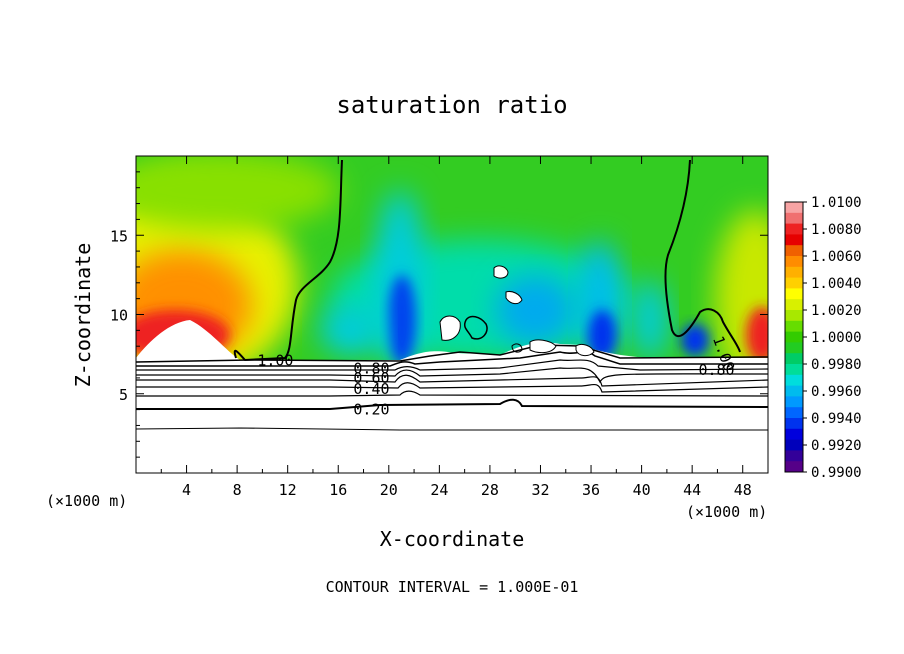  Describe the element at coordinates (86, 501) in the screenshot. I see `x-unit-left: (×1000 m)` at that location.